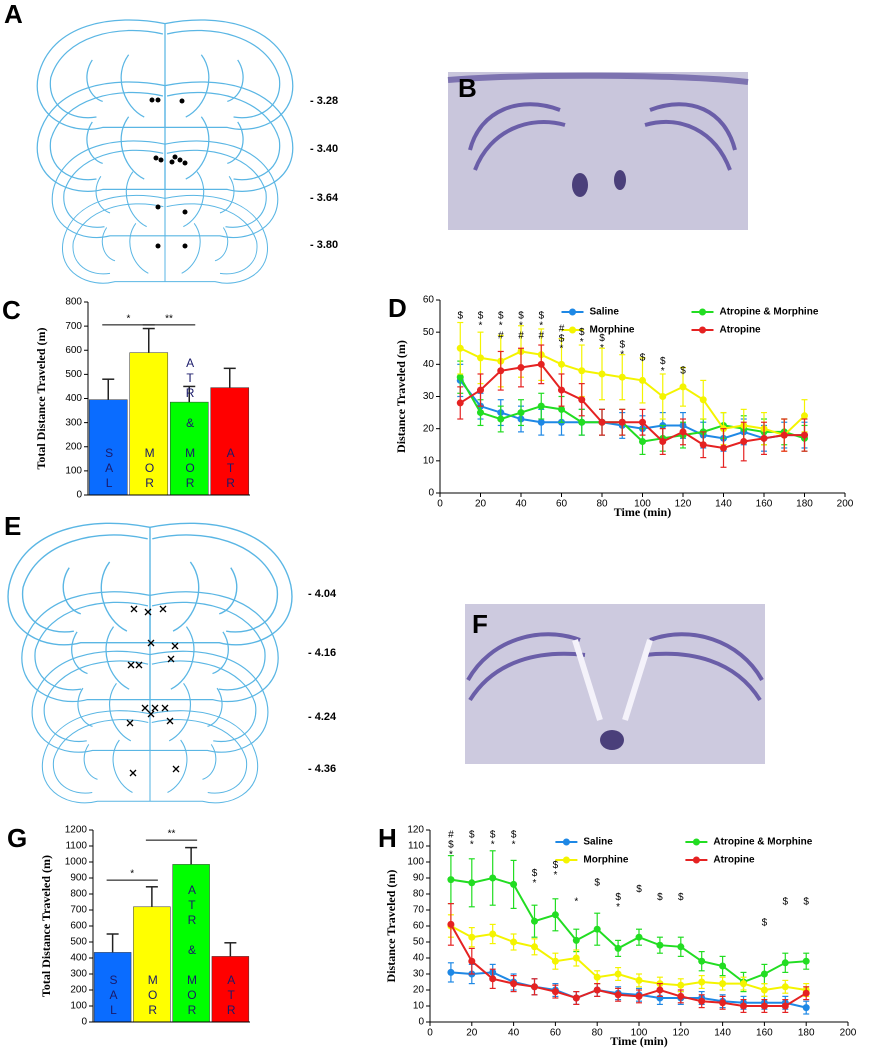  Describe the element at coordinates (153, 691) in the screenshot. I see `site-marks` at that location.